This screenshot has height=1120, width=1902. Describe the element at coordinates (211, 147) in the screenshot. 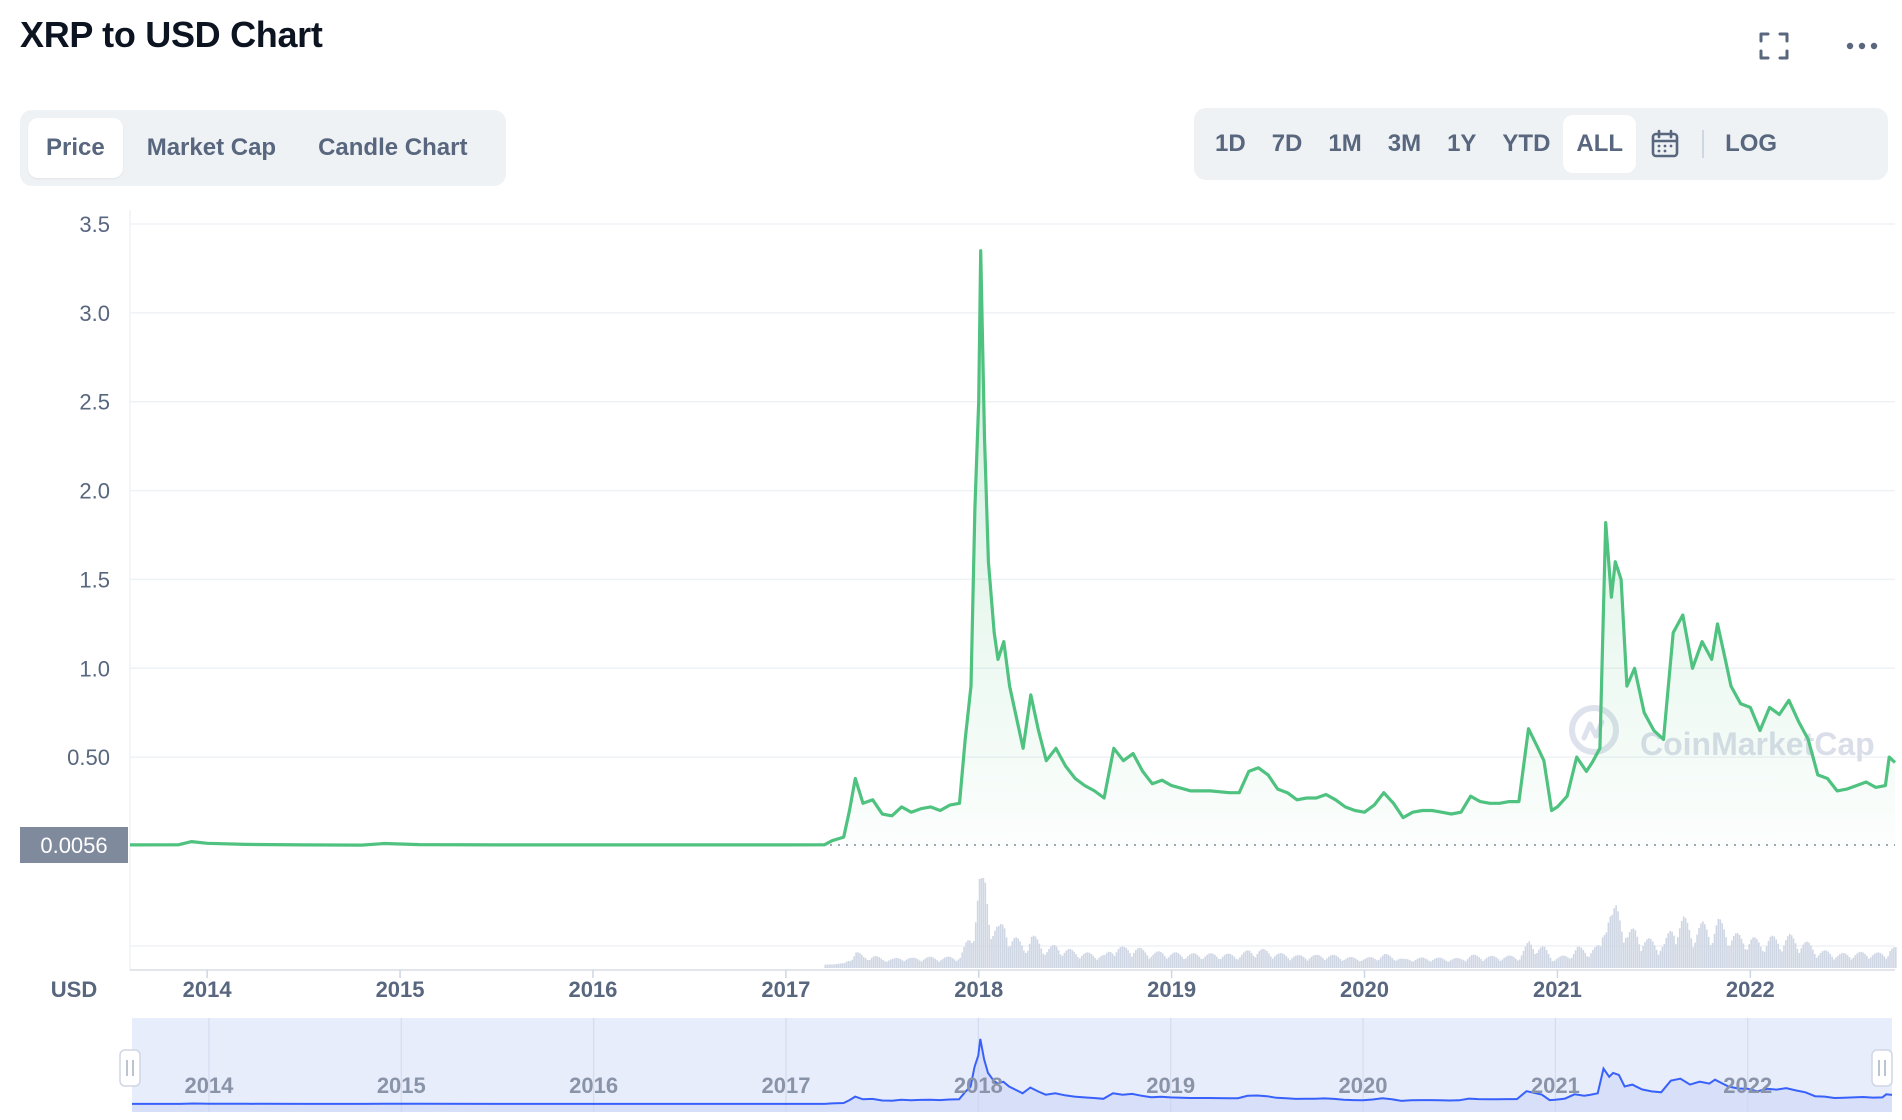

I see `tab-market-cap: Market Cap` at that location.